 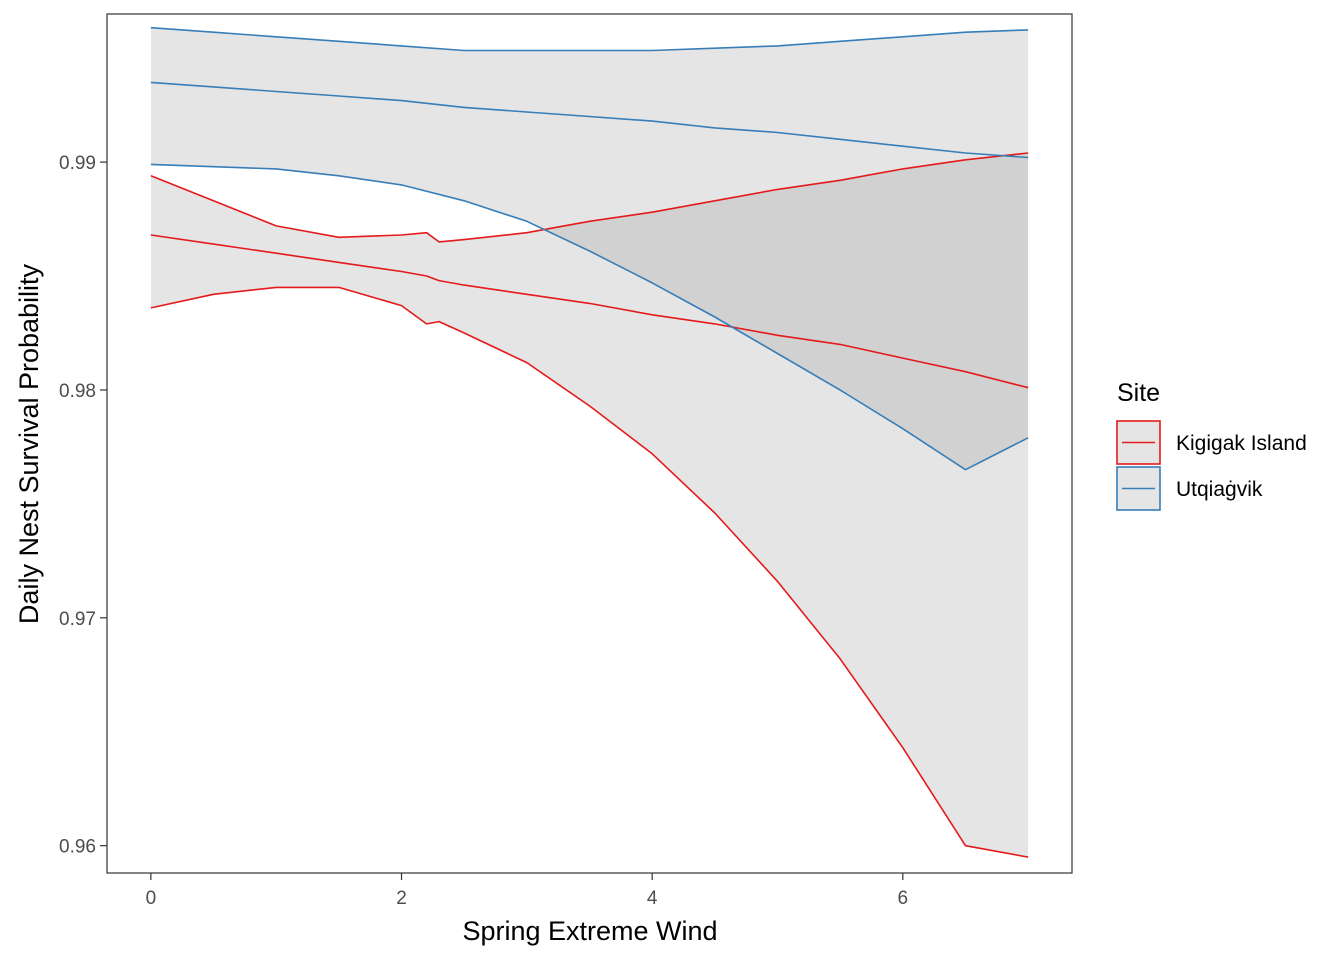 What do you see at coordinates (589, 931) in the screenshot?
I see `x-axis-title: Spring Extreme Wind` at bounding box center [589, 931].